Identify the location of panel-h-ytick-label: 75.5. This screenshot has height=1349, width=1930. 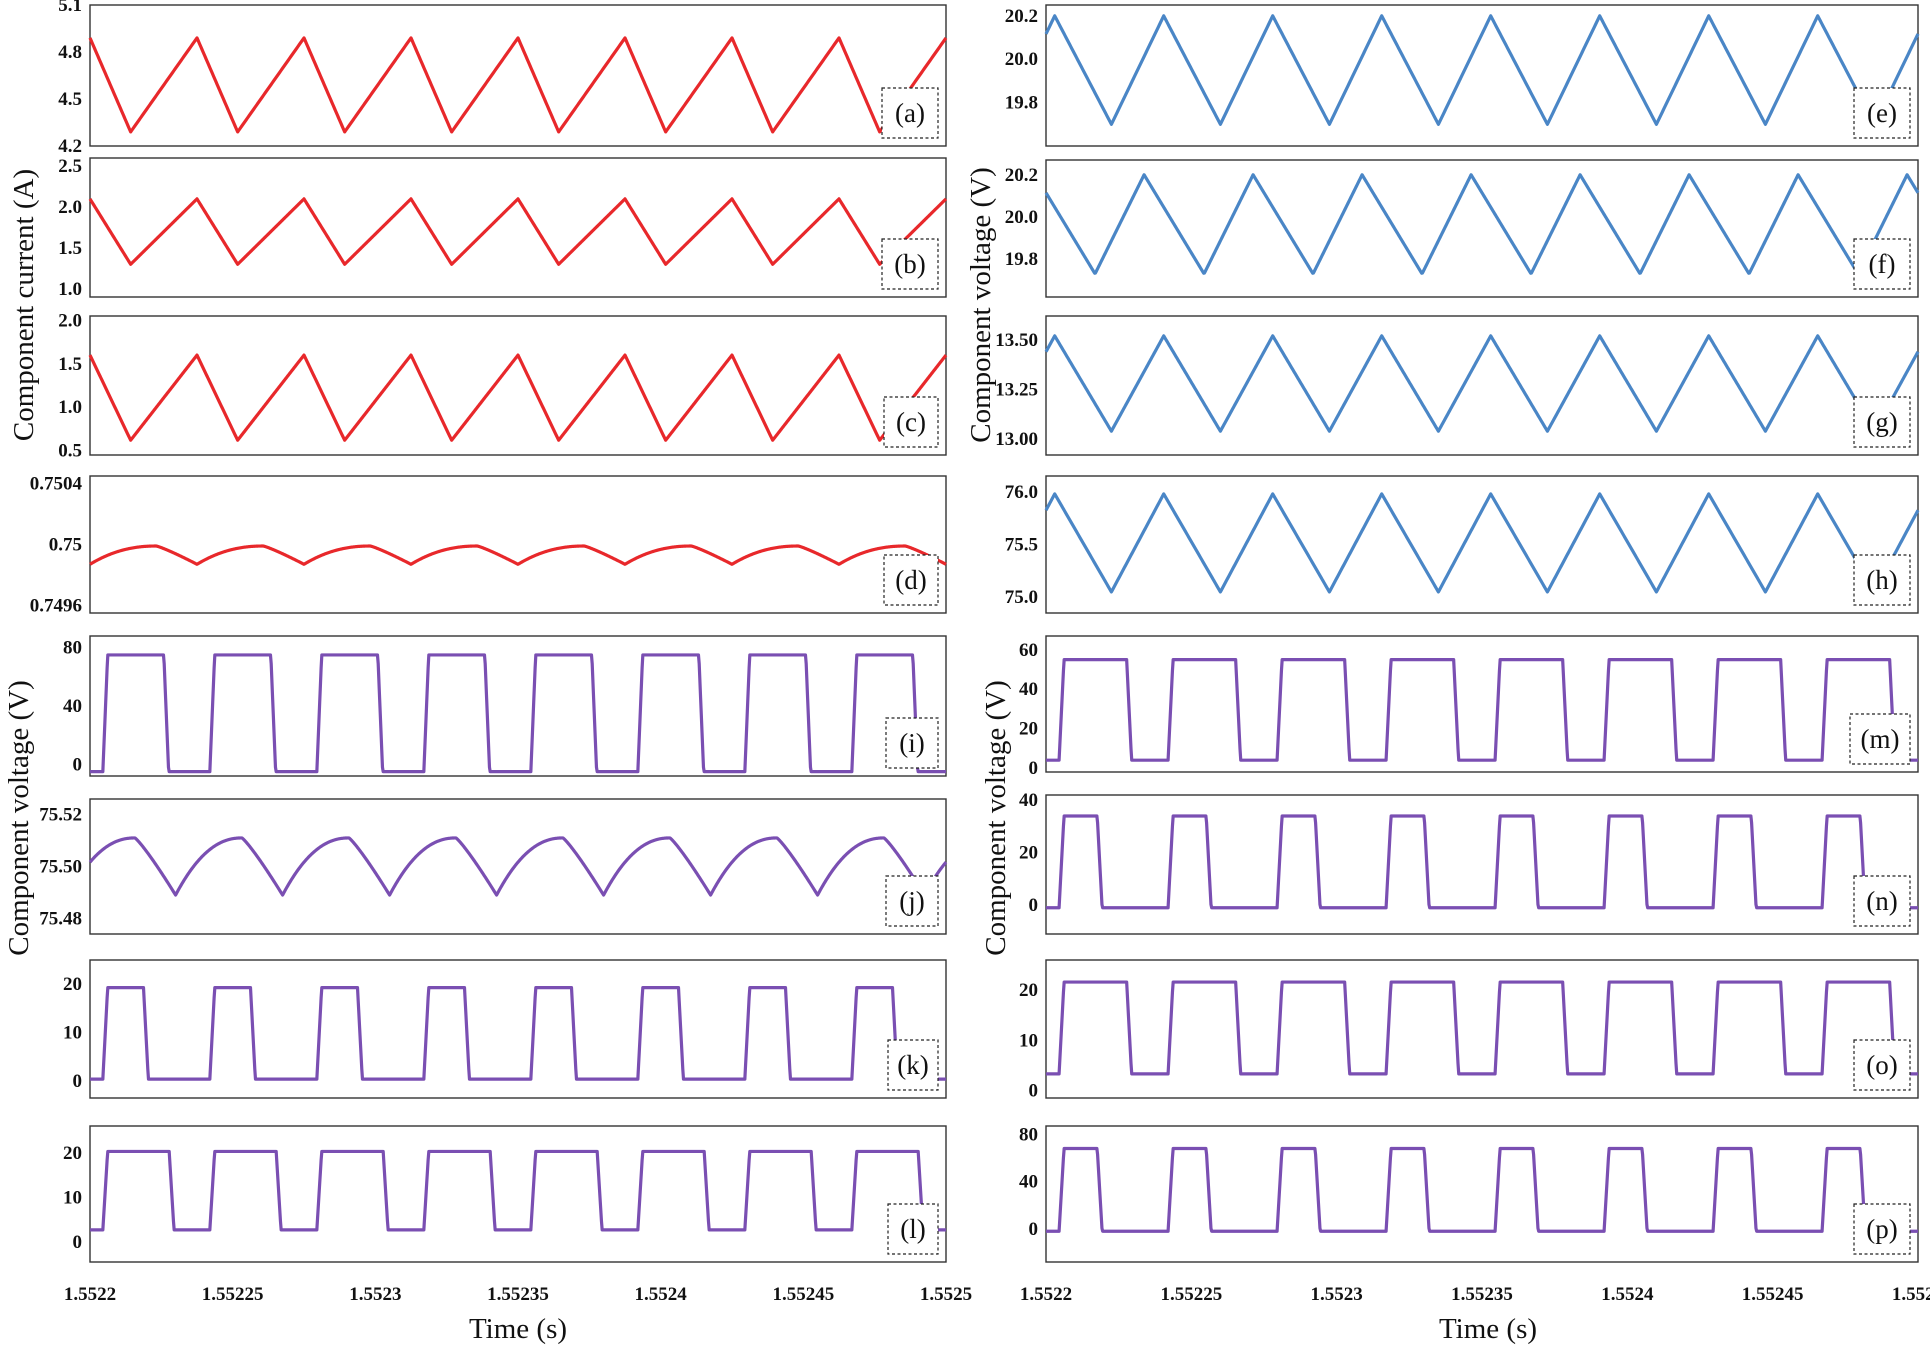
(1021, 545).